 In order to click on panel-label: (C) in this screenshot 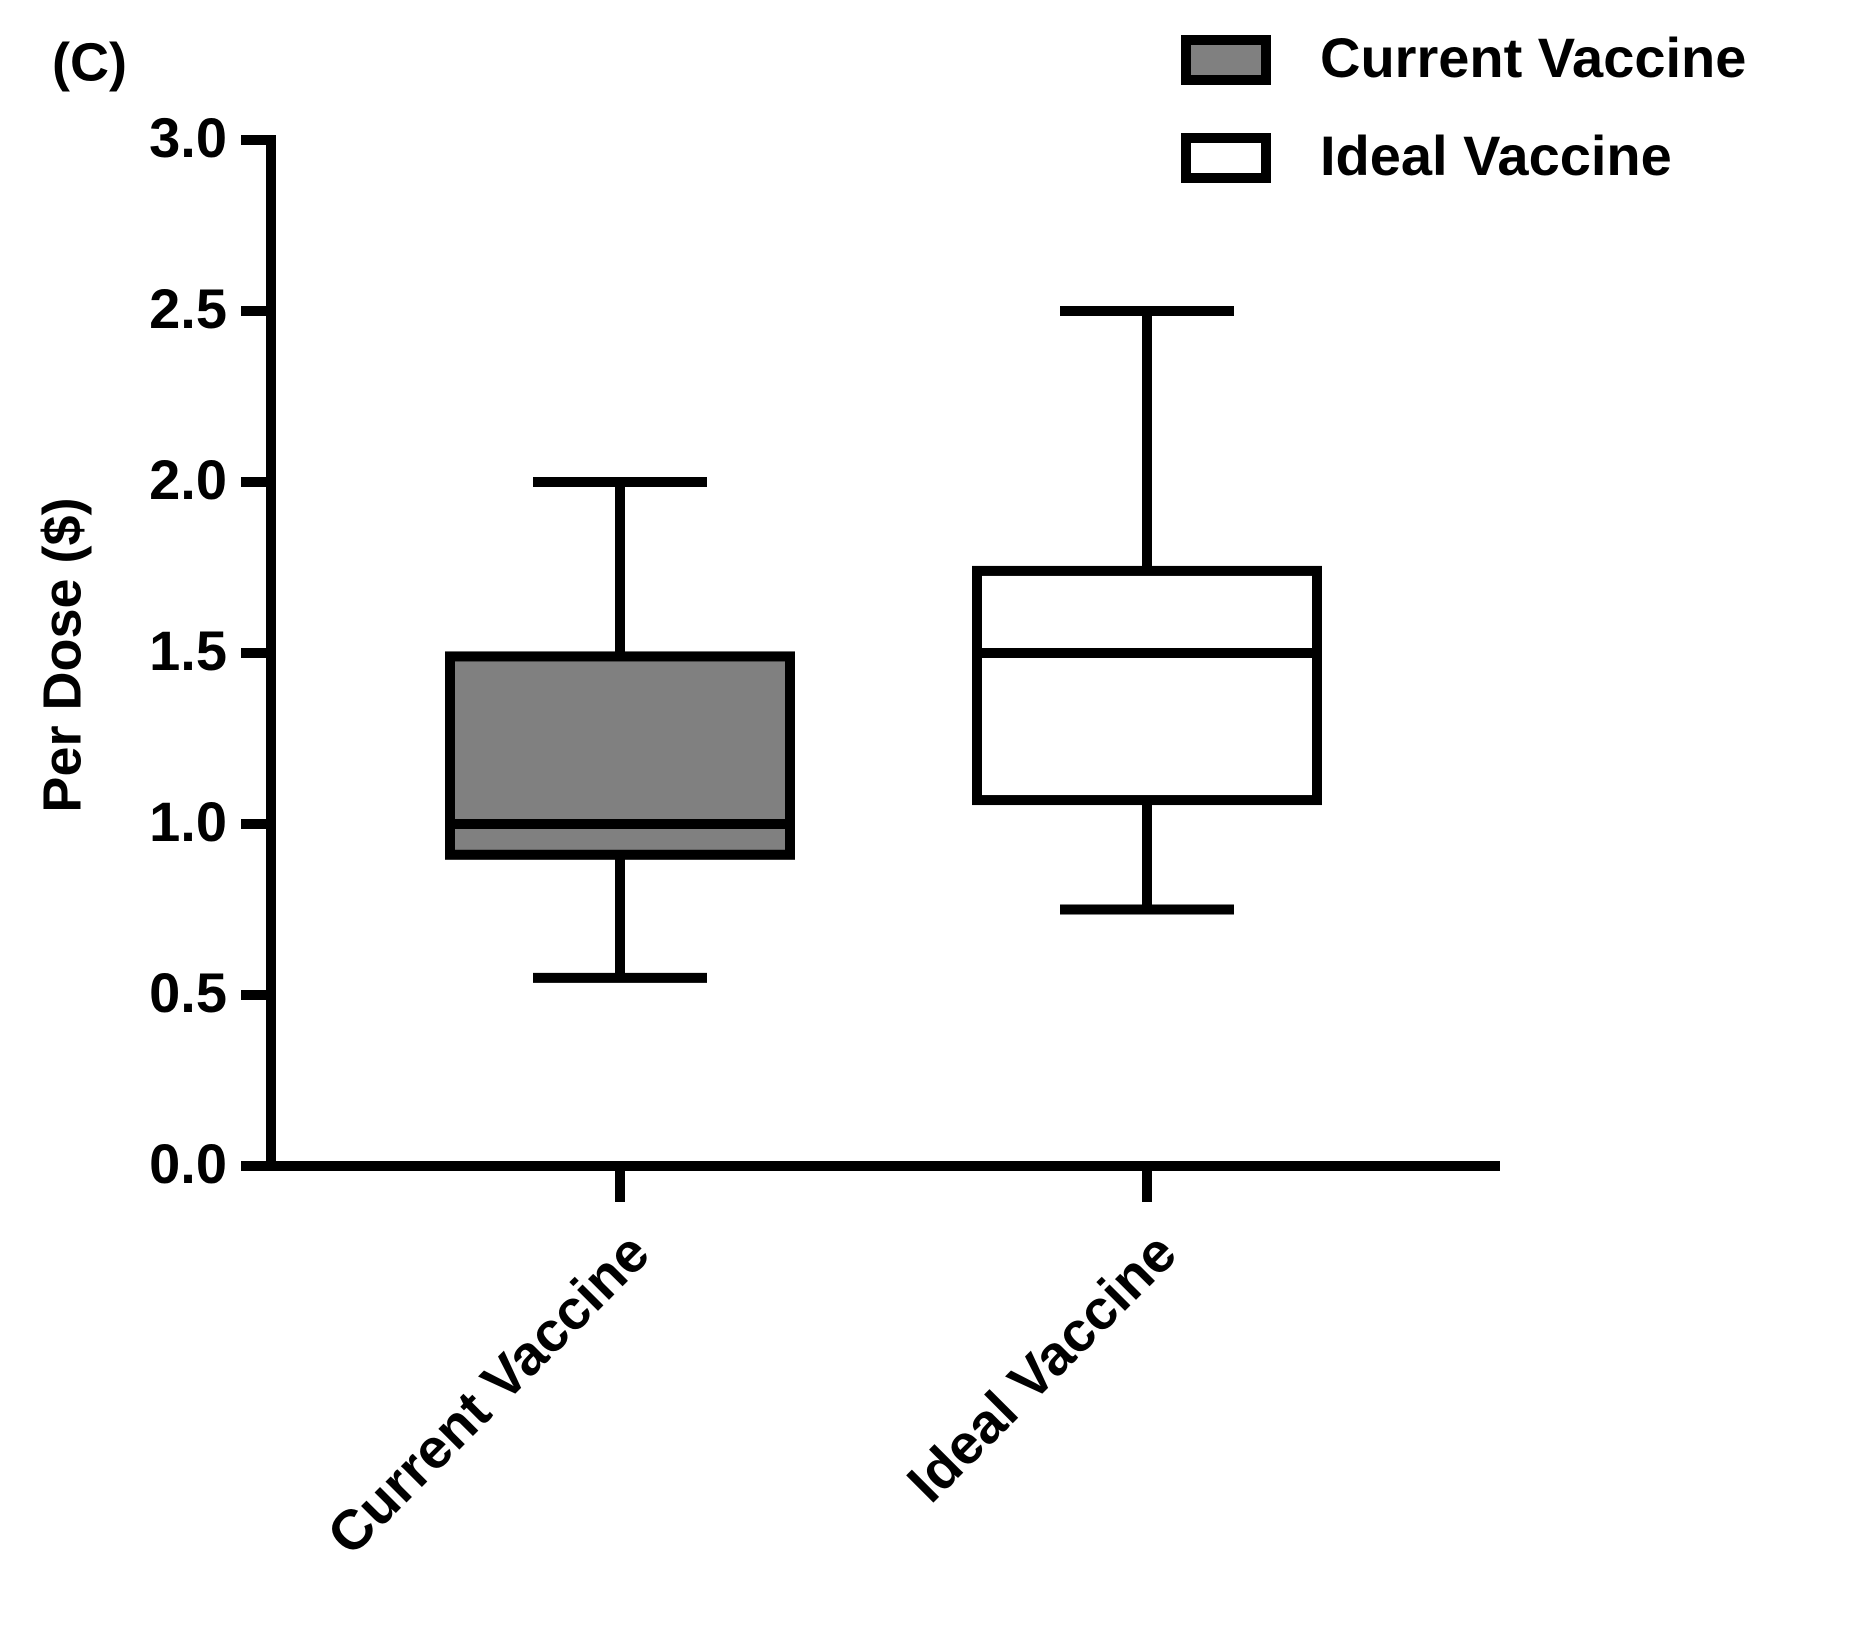, I will do `click(89, 62)`.